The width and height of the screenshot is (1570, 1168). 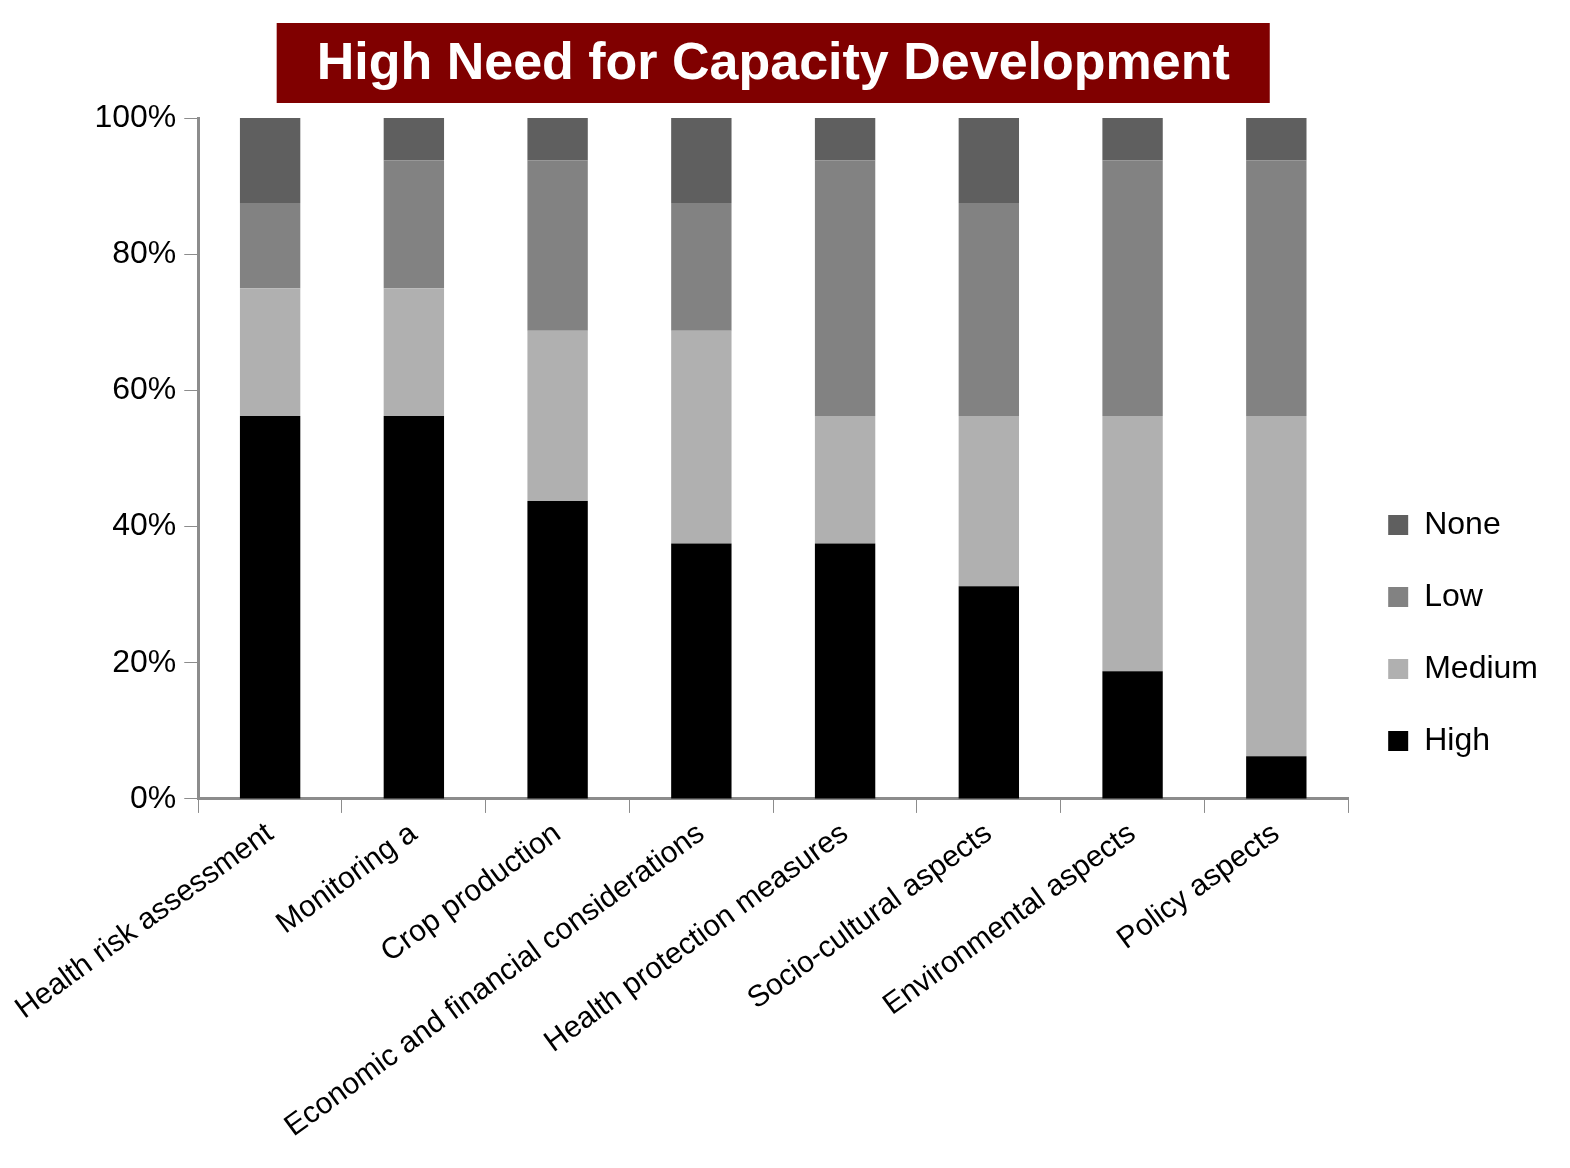 What do you see at coordinates (773, 61) in the screenshot?
I see `text: High Need for Capacity Development` at bounding box center [773, 61].